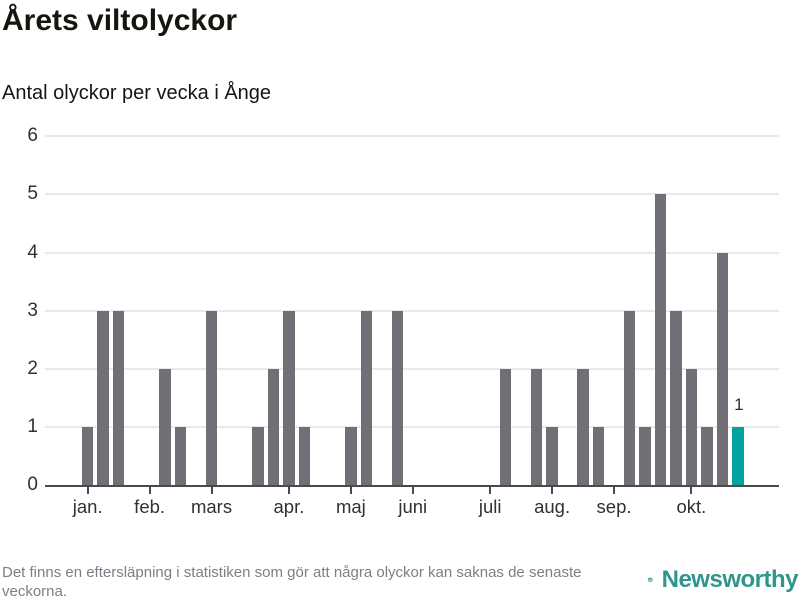 The height and width of the screenshot is (601, 800). Describe the element at coordinates (738, 455) in the screenshot. I see `highlighted-bar` at that location.